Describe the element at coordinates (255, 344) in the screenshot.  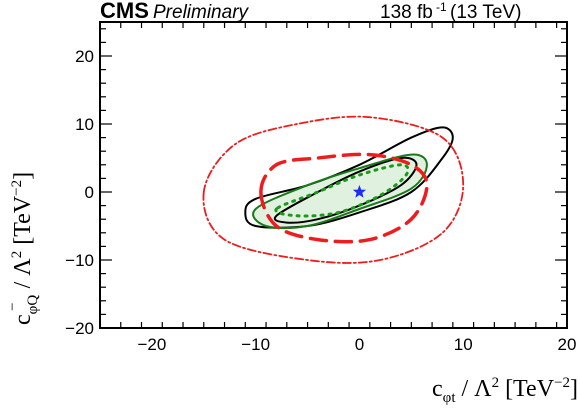
I see `x-tick-label: −10` at that location.